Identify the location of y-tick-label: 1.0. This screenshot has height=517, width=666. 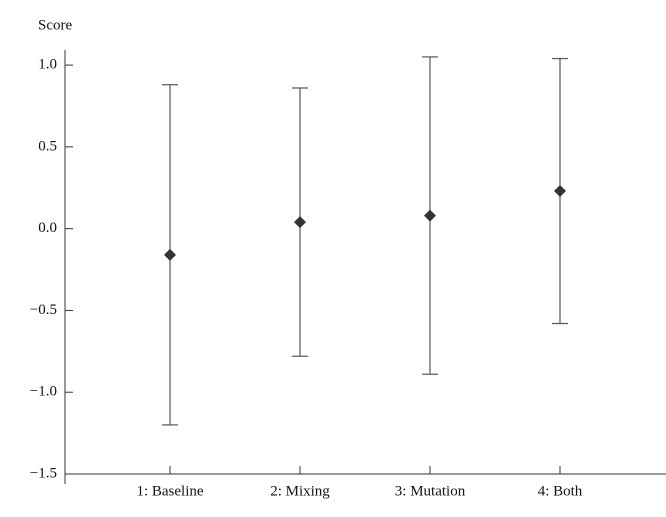
(47, 65).